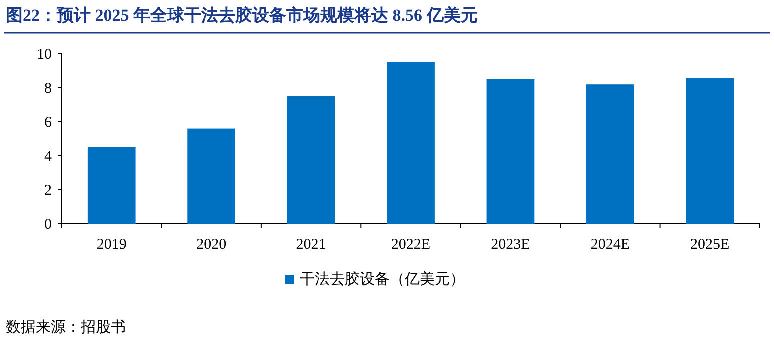  What do you see at coordinates (48, 89) in the screenshot?
I see `y-tick-label: 8` at bounding box center [48, 89].